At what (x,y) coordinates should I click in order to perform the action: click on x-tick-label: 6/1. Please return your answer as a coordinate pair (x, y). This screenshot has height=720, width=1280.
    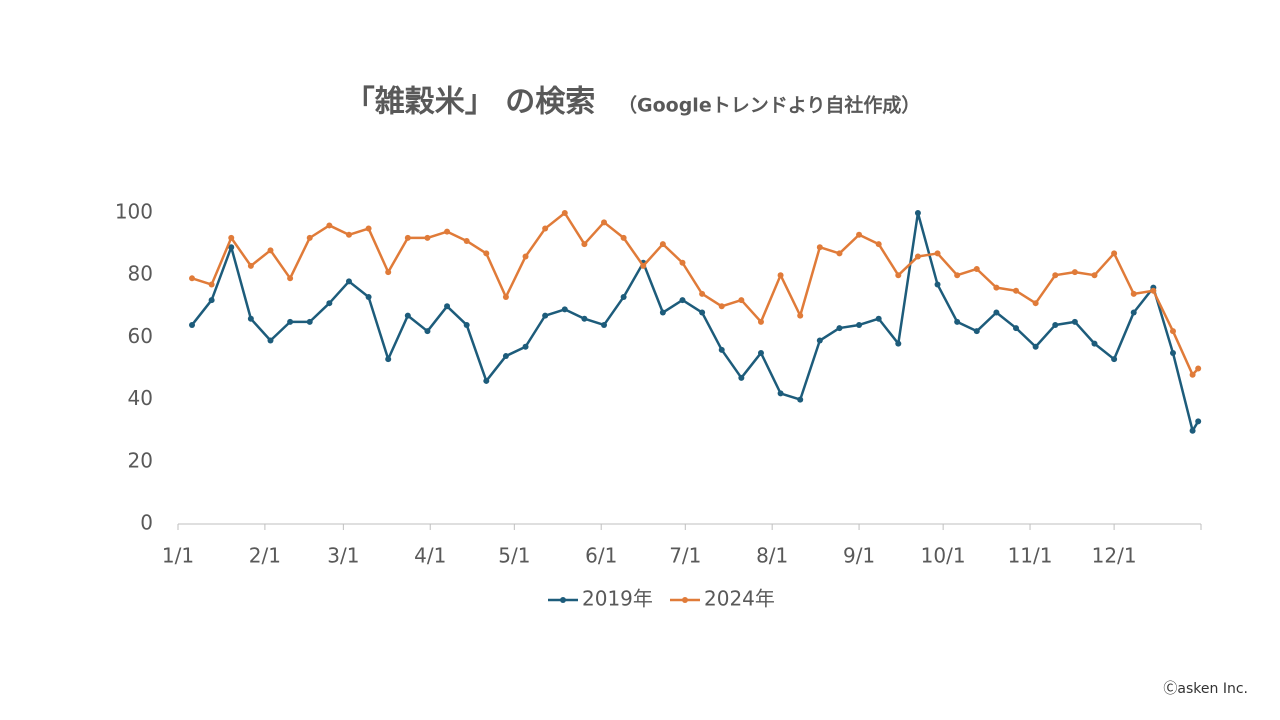
    Looking at the image, I should click on (601, 556).